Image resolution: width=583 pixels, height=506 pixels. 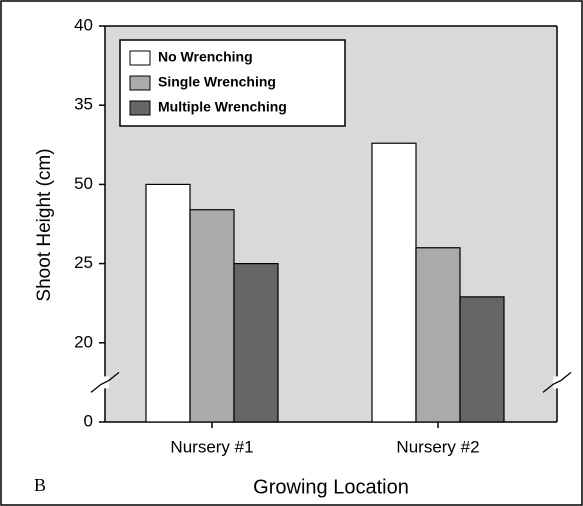 I want to click on panel-label: B, so click(x=40, y=485).